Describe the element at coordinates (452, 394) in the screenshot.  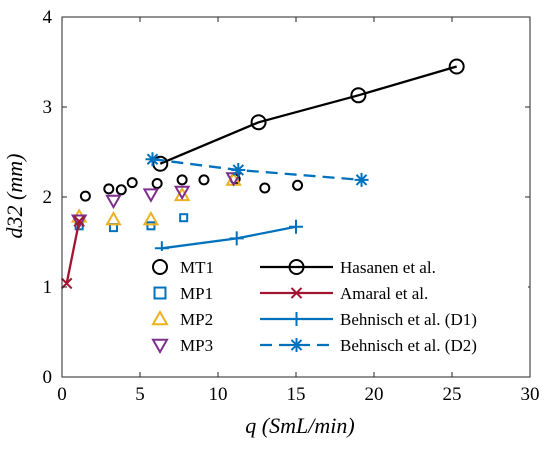
I see `x-tick-label: 25` at that location.